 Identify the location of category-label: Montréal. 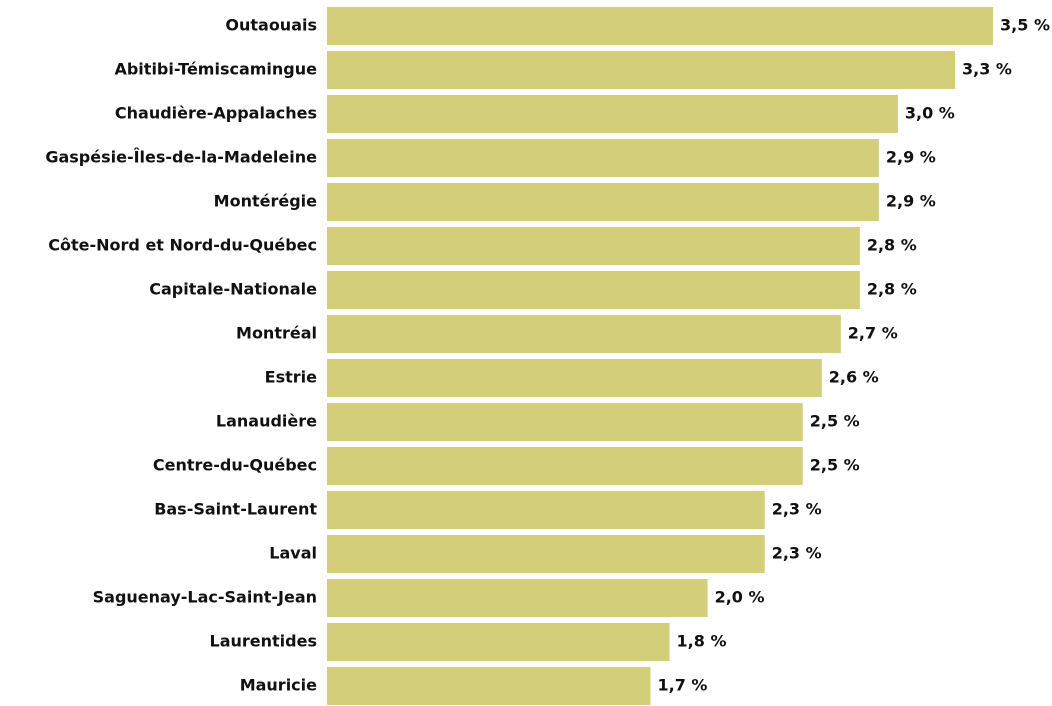
(276, 333).